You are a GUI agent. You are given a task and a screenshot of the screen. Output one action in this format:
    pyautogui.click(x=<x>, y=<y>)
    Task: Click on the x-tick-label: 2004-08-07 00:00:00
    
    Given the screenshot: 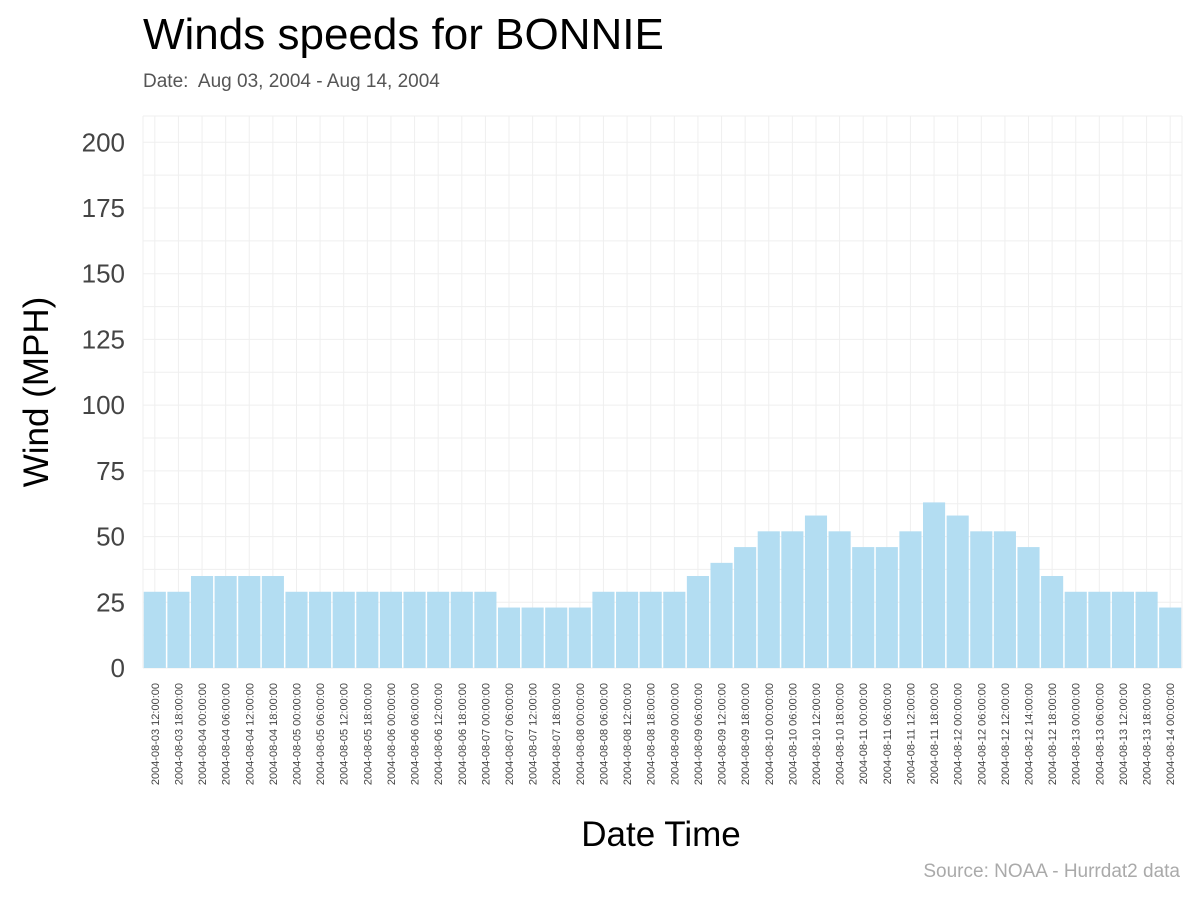 What is the action you would take?
    pyautogui.click(x=486, y=734)
    